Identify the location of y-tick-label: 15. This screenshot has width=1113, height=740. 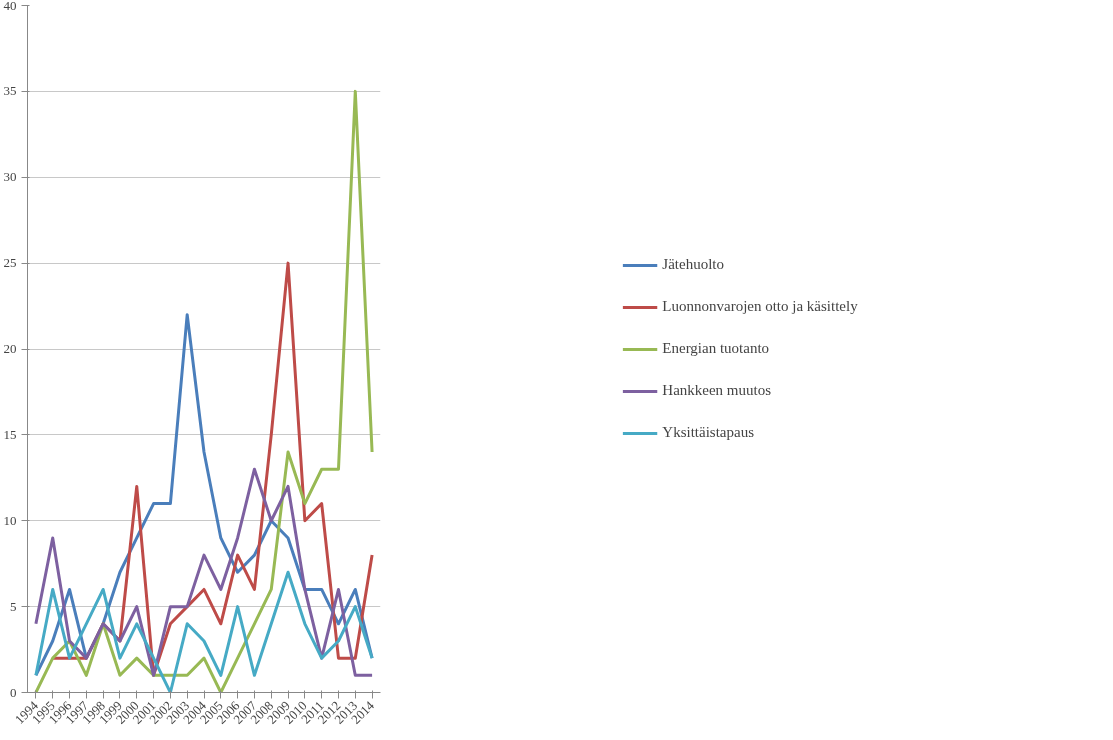
(10, 434).